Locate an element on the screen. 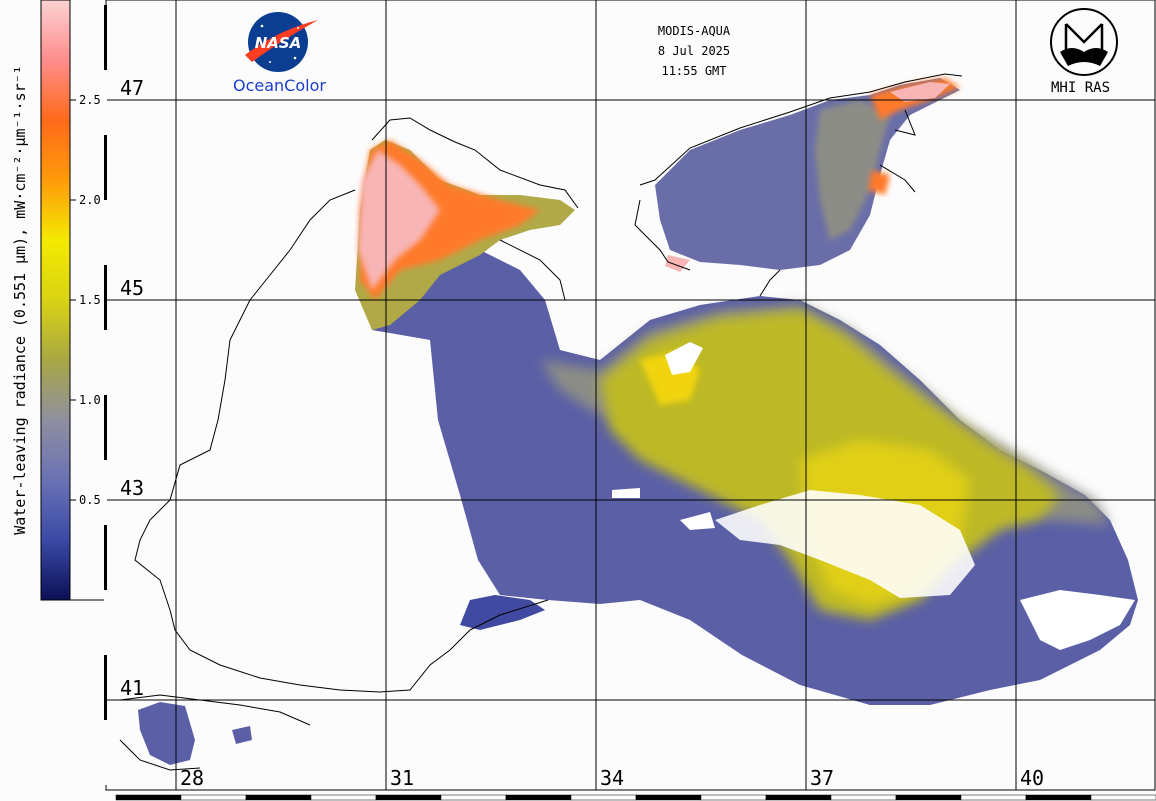  cloud-patch-w is located at coordinates (697, 521).